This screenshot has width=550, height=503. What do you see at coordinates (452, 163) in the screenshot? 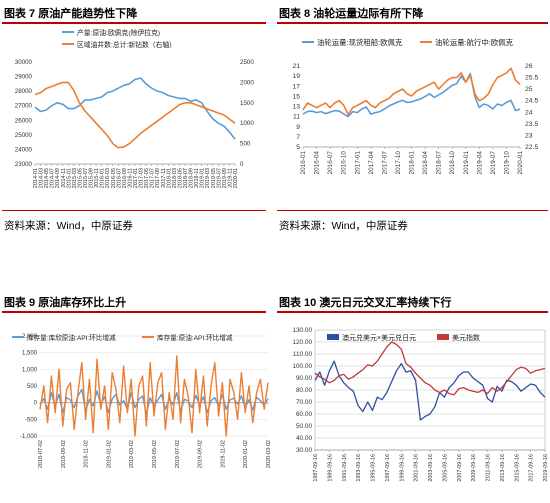
I see `x-tick-label: 2018-10` at bounding box center [452, 163].